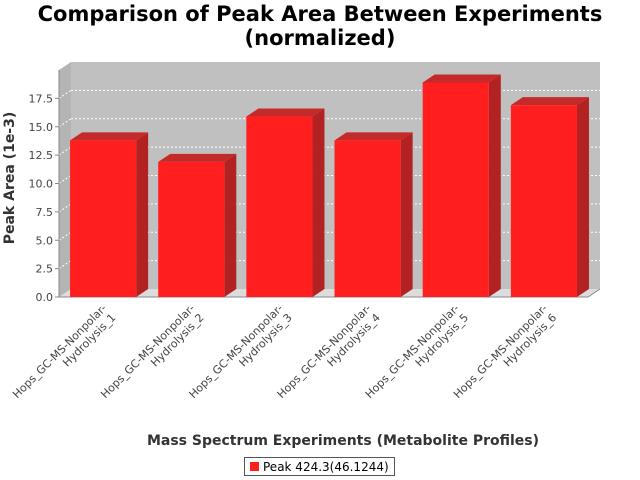 Image resolution: width=640 pixels, height=480 pixels. What do you see at coordinates (45, 212) in the screenshot?
I see `y-tick-label: 7.5` at bounding box center [45, 212].